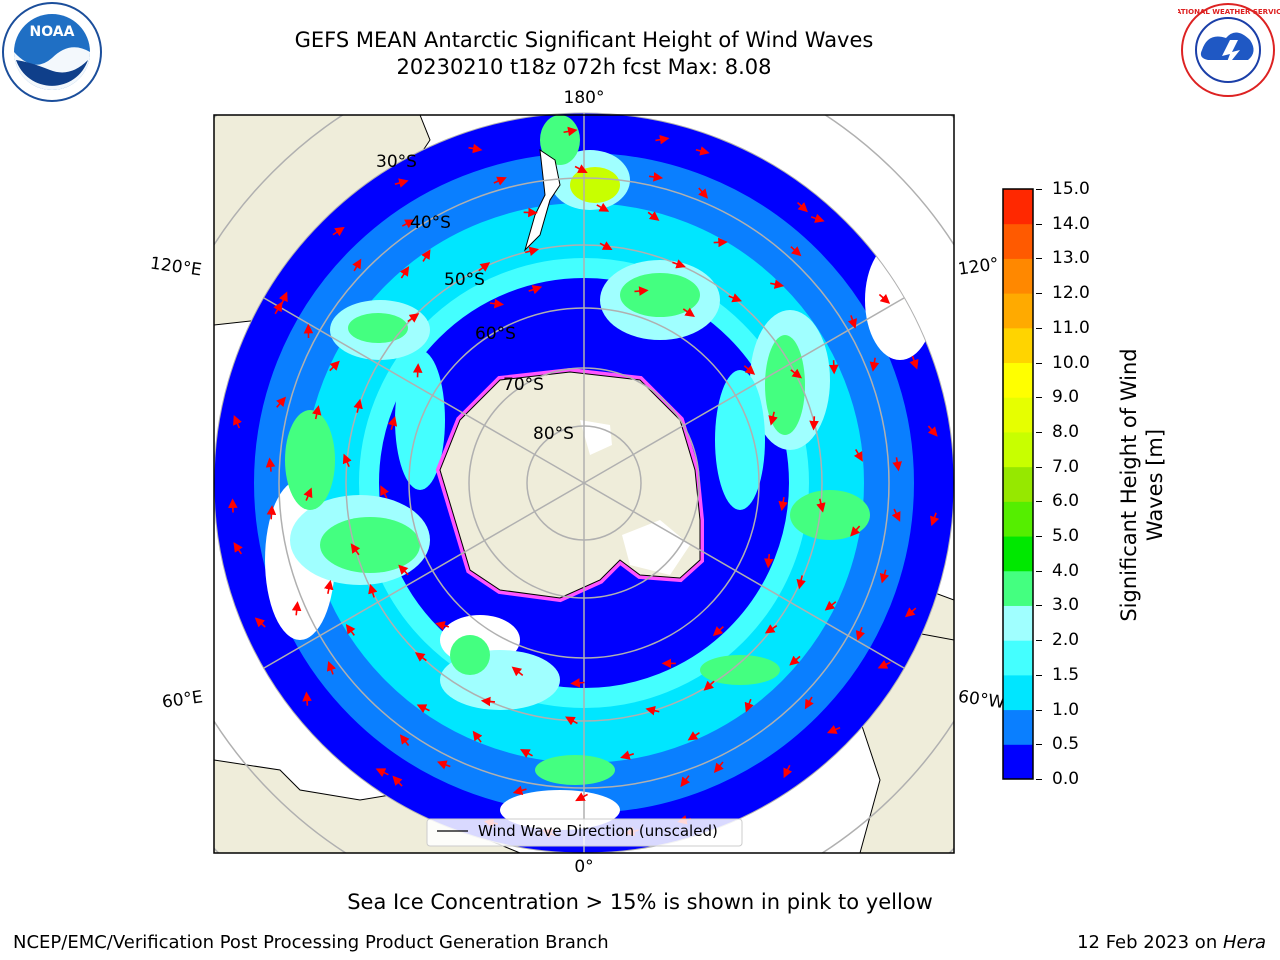  What do you see at coordinates (584, 98) in the screenshot?
I see `lon-label-180: 180°` at bounding box center [584, 98].